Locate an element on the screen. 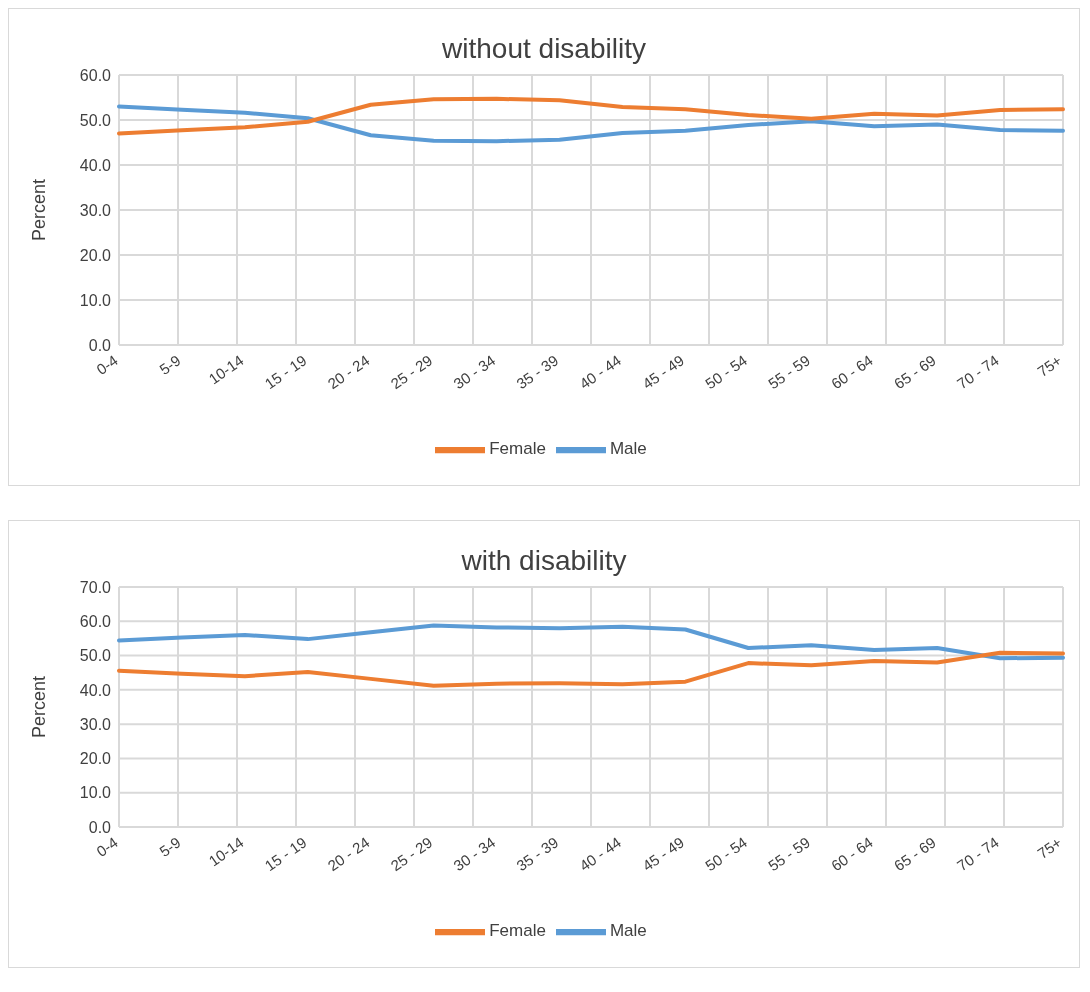 This screenshot has height=992, width=1090. chart-title: with disability is located at coordinates (544, 560).